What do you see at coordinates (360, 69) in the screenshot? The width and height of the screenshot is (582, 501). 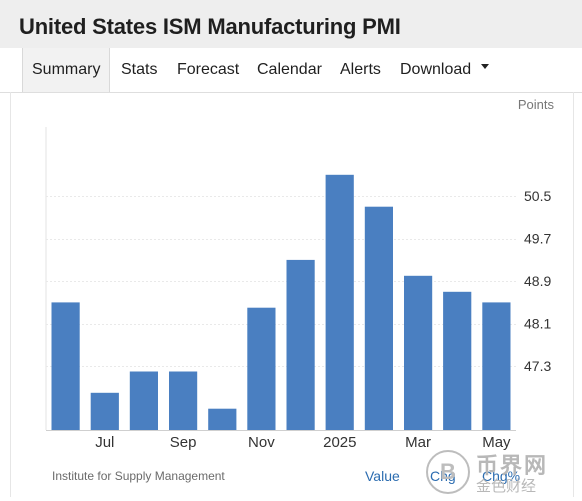 I see `tab-alerts: Alerts` at bounding box center [360, 69].